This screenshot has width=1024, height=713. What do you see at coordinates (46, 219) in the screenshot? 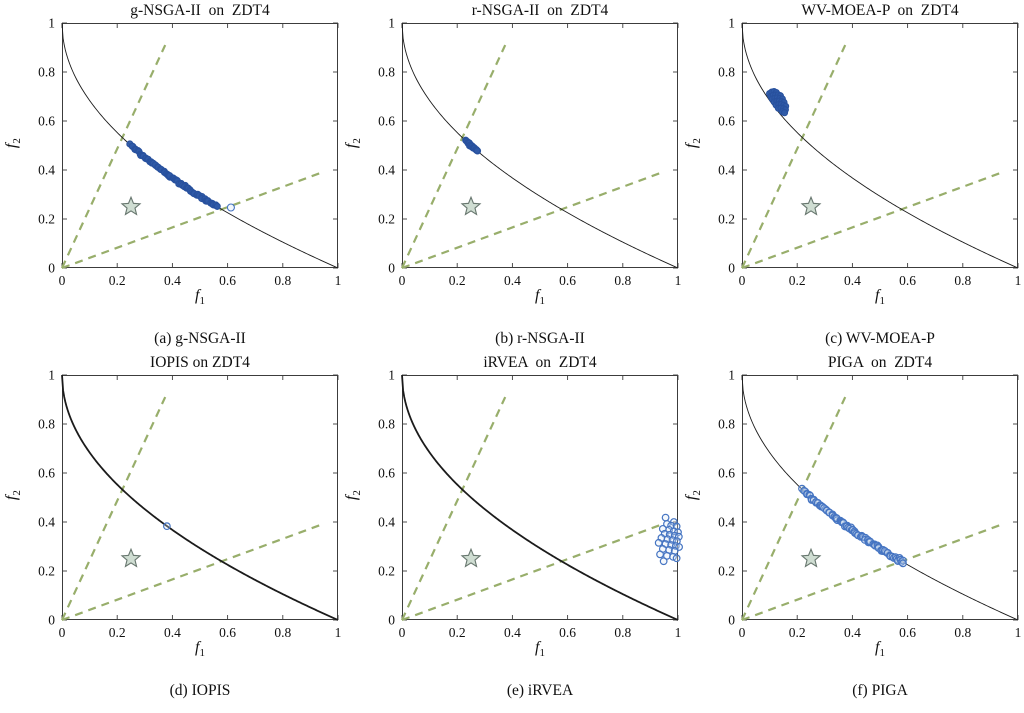
I see `y-tick-label: 0.2` at bounding box center [46, 219].